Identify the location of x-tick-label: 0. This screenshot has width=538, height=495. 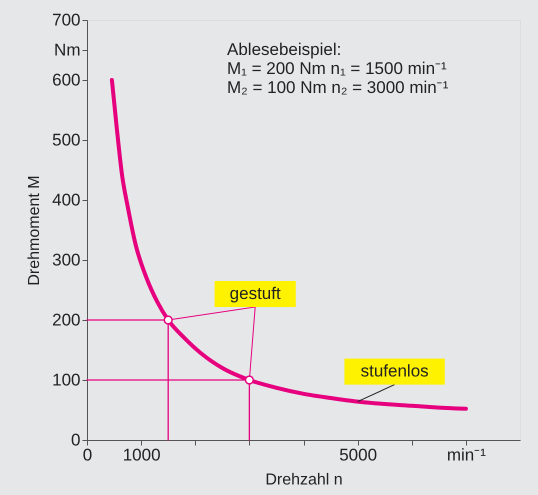
(87, 455).